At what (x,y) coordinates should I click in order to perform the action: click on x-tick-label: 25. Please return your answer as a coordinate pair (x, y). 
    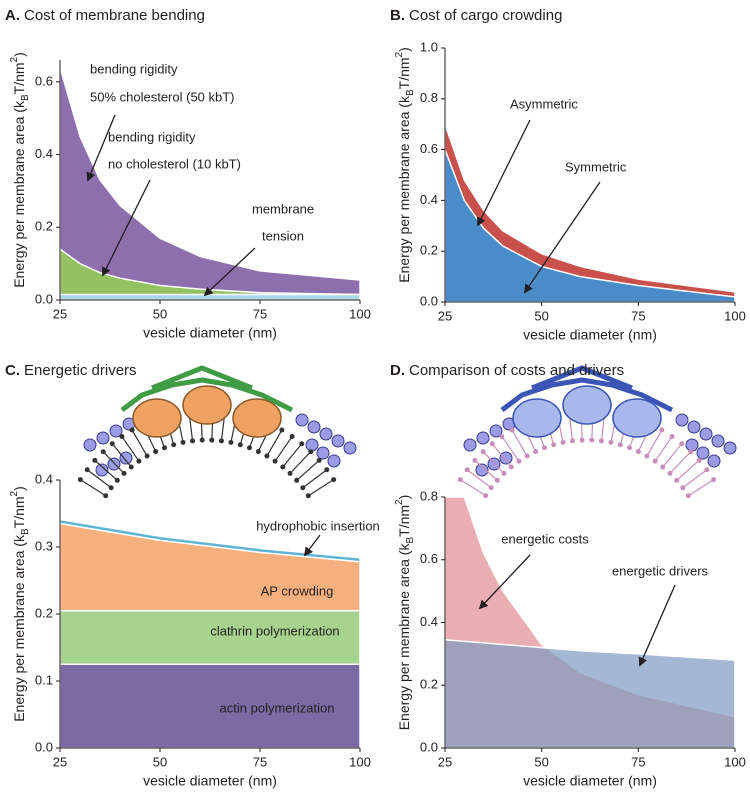
    Looking at the image, I should click on (445, 761).